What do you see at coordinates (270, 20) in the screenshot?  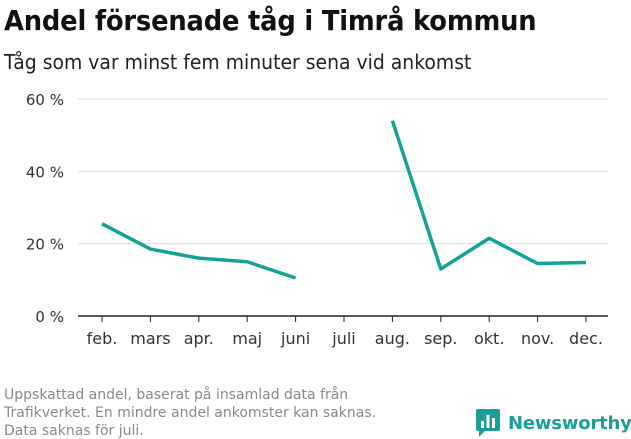 I see `chart-title: Andel försenade tåg i Timrå kommun` at bounding box center [270, 20].